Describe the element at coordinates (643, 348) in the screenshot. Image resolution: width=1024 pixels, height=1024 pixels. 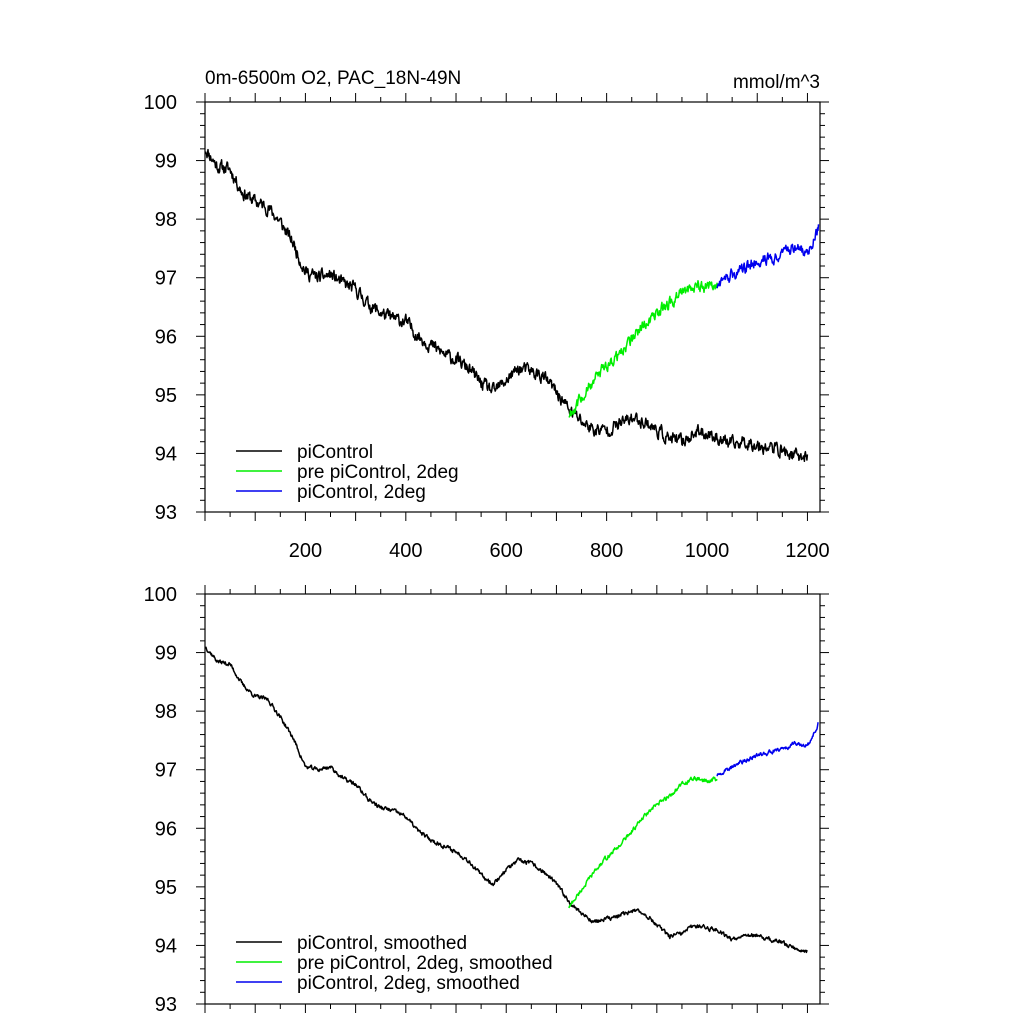
I see `series-pre-picontrol-2deg-line` at that location.